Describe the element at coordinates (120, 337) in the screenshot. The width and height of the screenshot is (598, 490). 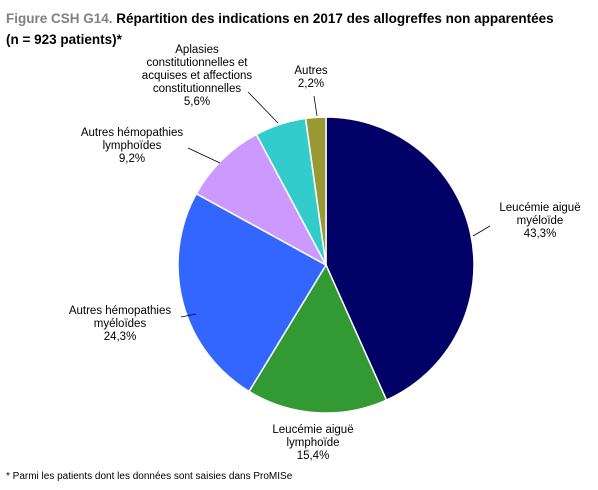
I see `slice-label-line: 24,3%` at that location.